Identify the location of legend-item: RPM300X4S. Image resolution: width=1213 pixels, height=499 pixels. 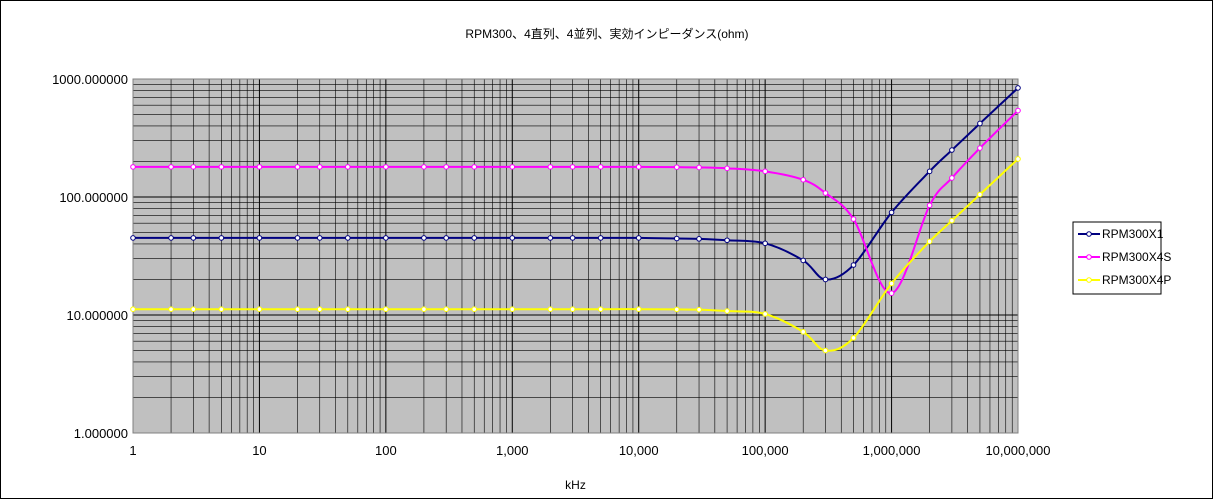
(1124, 257).